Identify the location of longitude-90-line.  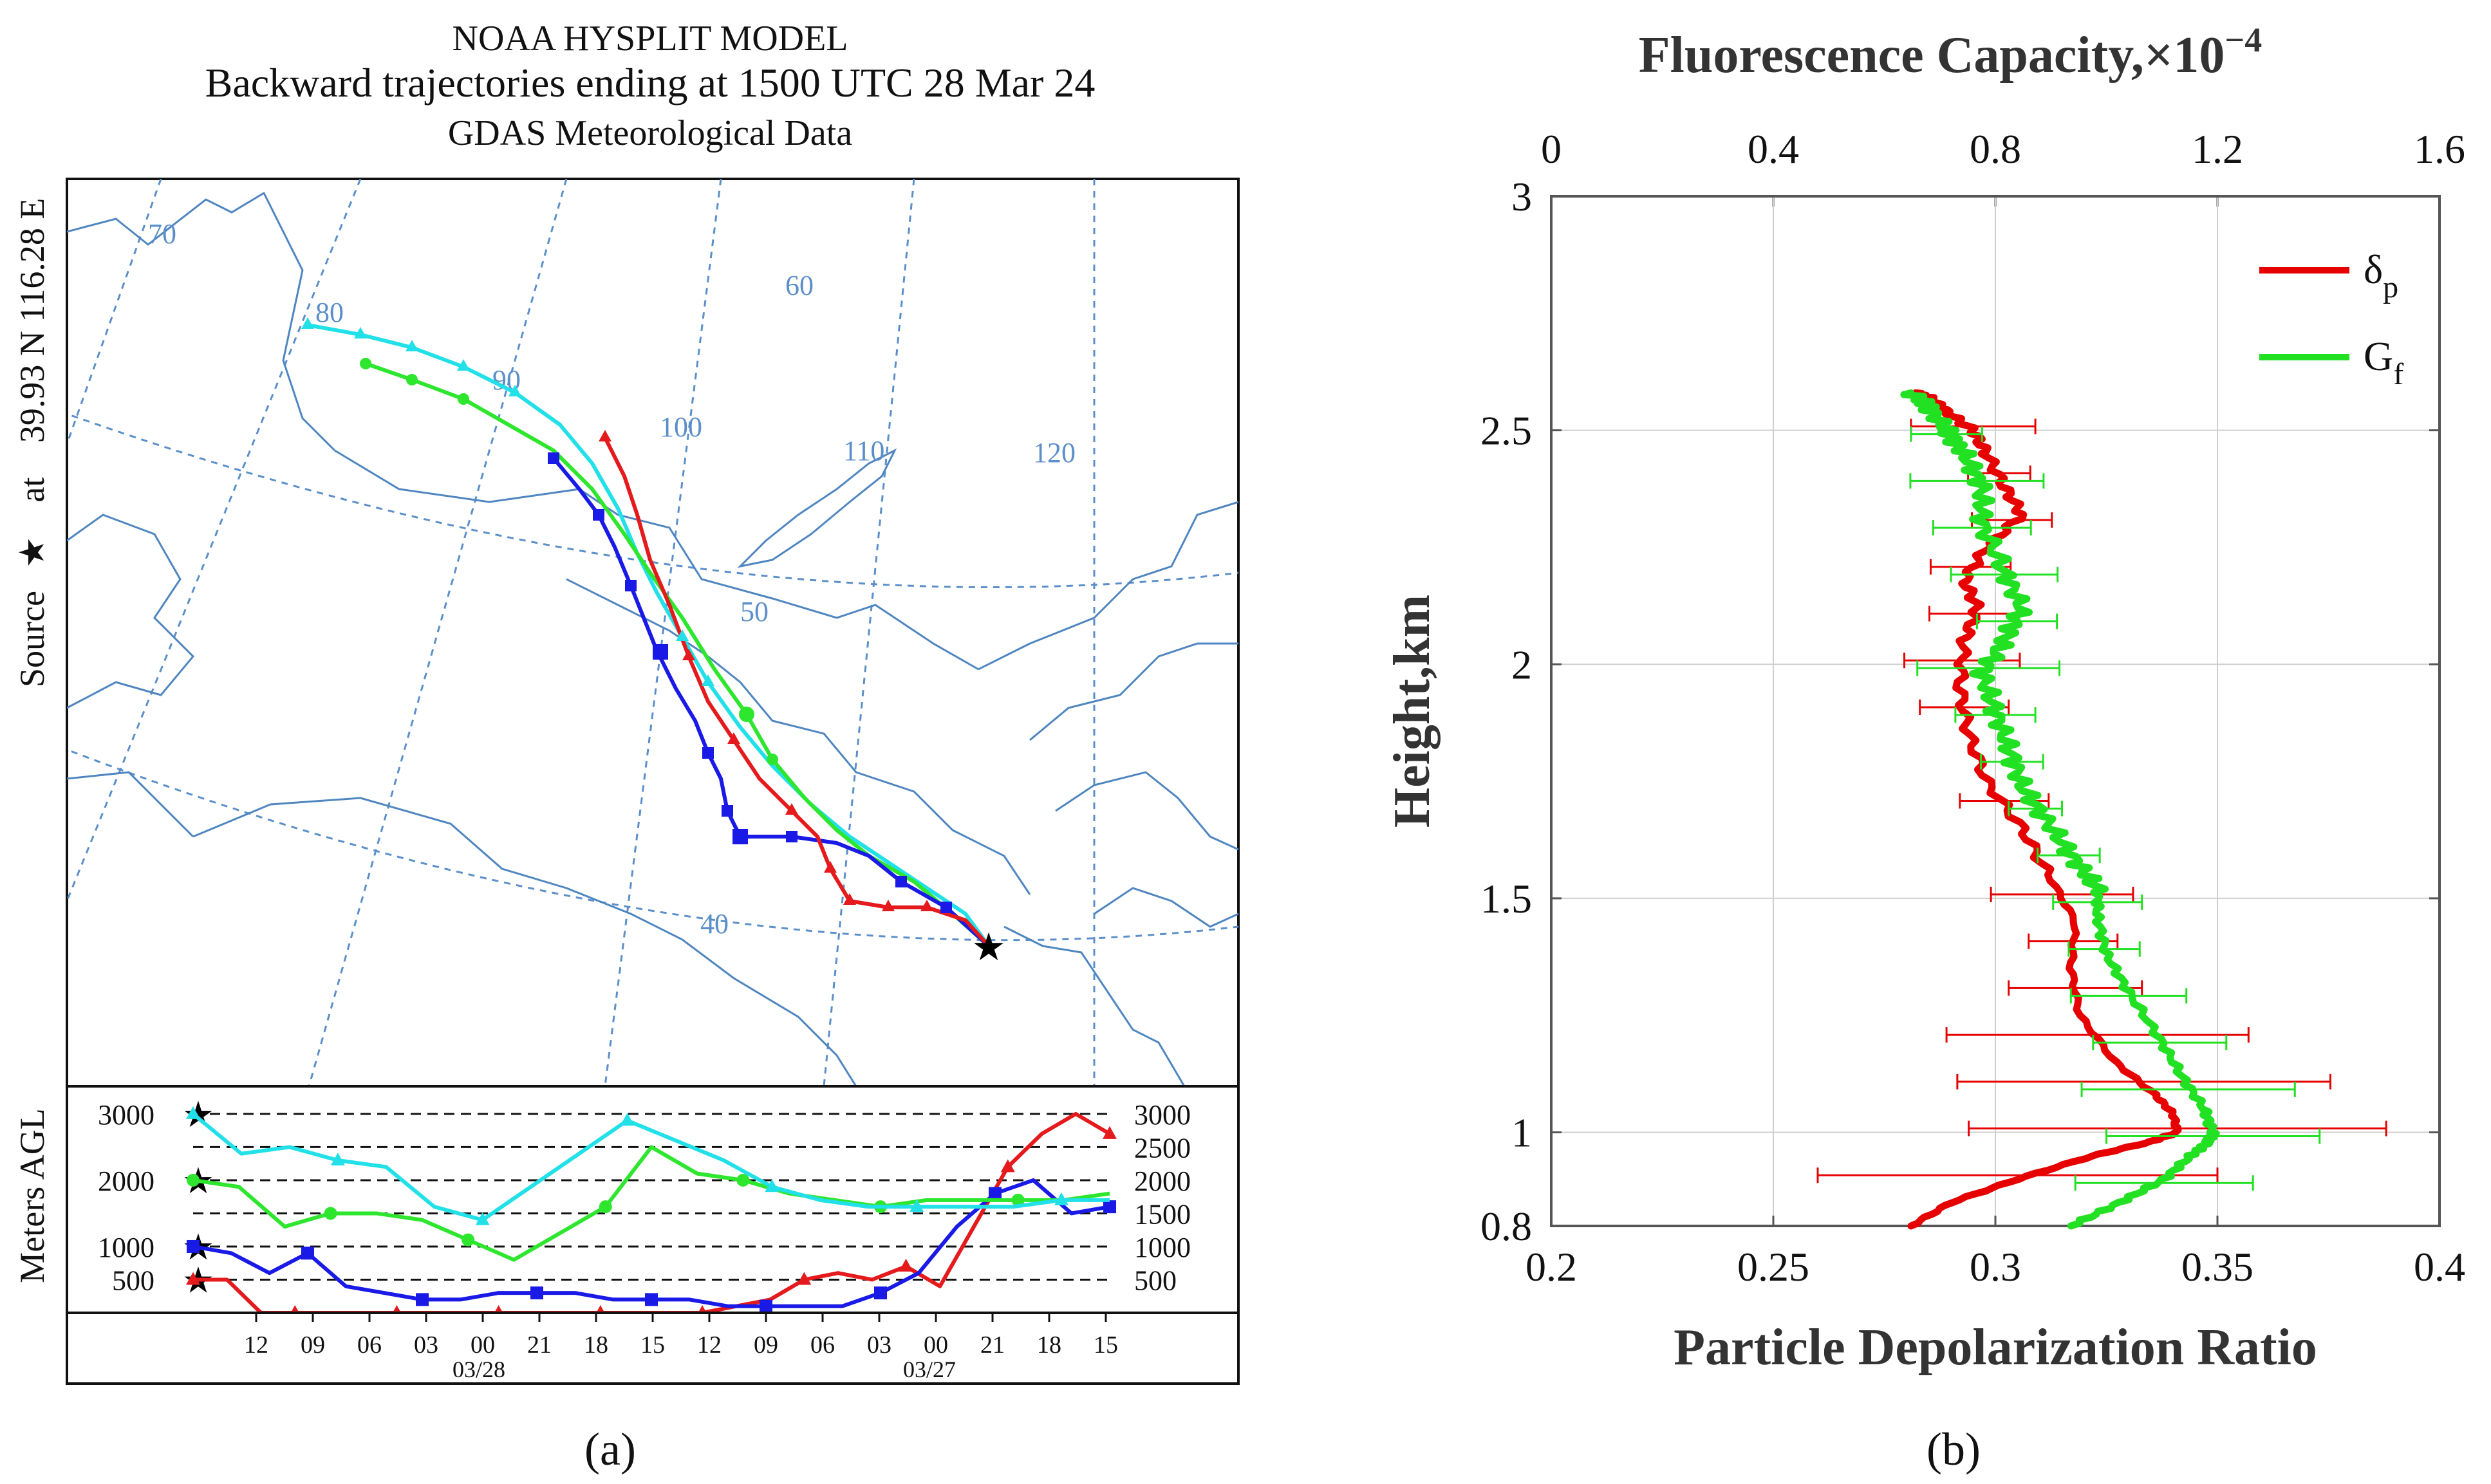
(438, 632).